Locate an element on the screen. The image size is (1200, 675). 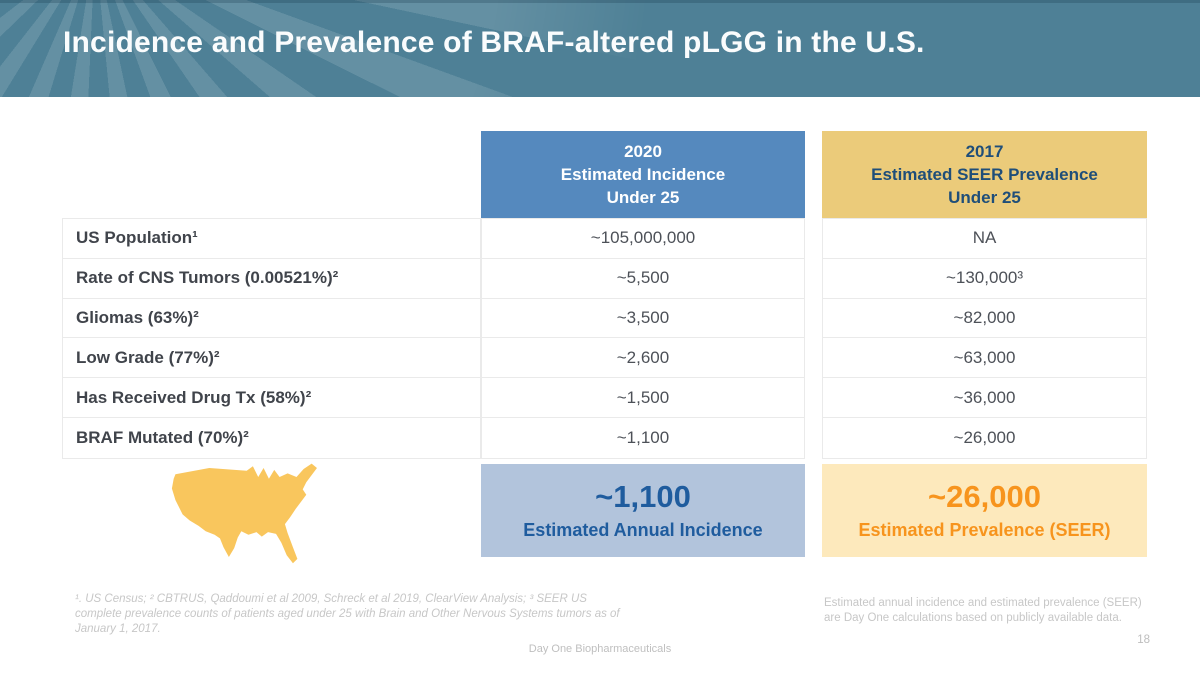
page-number: 18 is located at coordinates (1143, 640).